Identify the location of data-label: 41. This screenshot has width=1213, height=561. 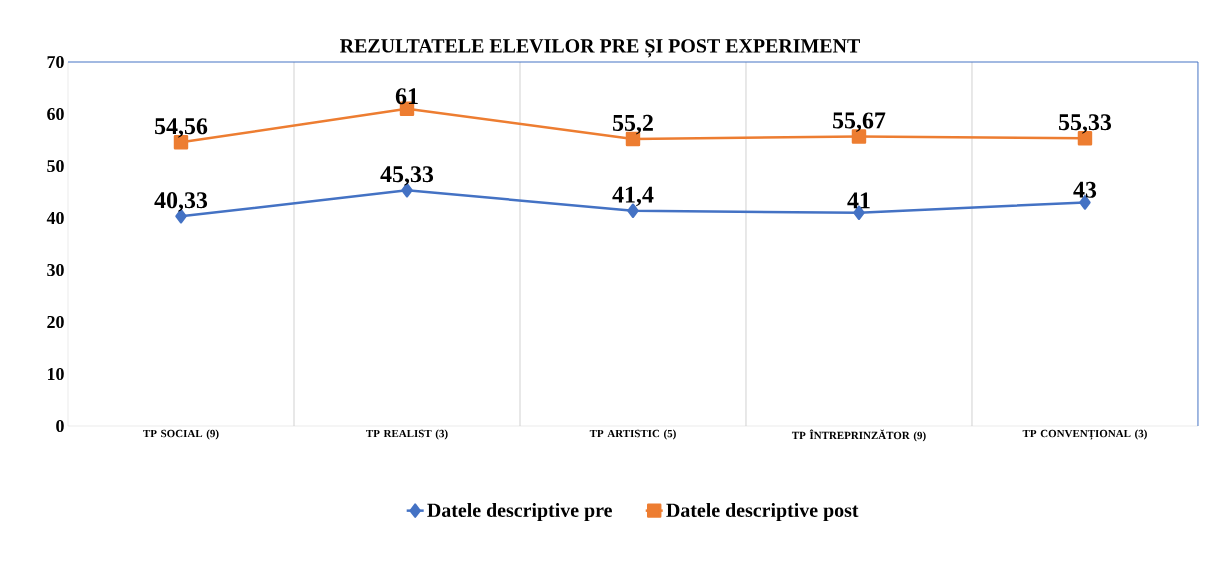
(858, 200).